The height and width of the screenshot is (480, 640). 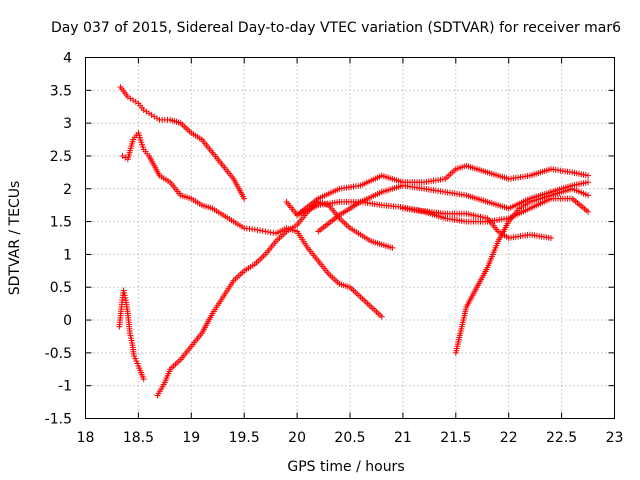 I want to click on x-axis-label: GPS time / hours, so click(x=345, y=467).